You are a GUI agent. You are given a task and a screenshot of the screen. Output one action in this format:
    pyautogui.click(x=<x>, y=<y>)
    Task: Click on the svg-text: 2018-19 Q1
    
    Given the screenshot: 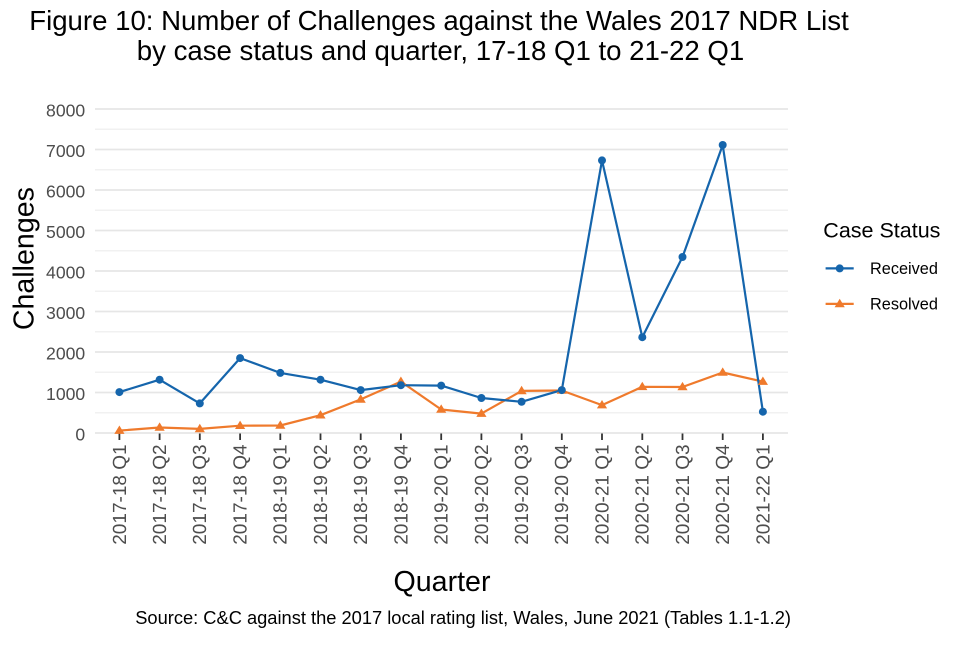 What is the action you would take?
    pyautogui.click(x=281, y=494)
    